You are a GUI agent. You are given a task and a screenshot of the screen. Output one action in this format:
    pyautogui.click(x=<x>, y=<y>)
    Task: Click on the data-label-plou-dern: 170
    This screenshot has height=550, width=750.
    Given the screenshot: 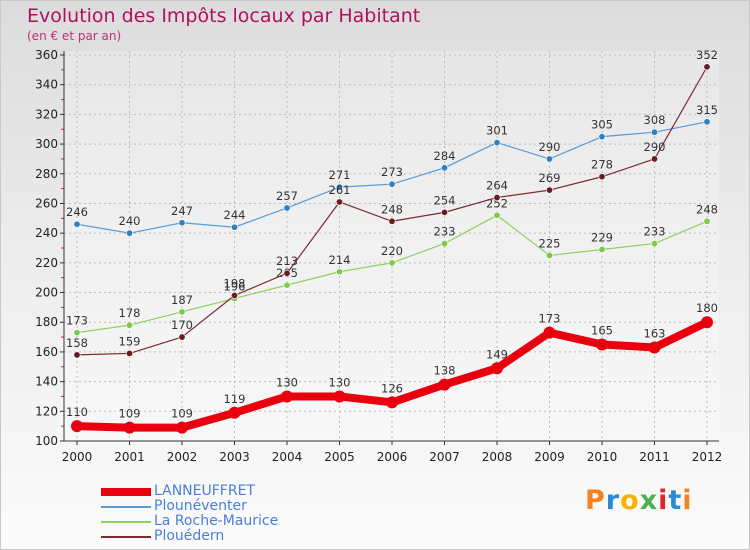 What is the action you would take?
    pyautogui.click(x=182, y=325)
    